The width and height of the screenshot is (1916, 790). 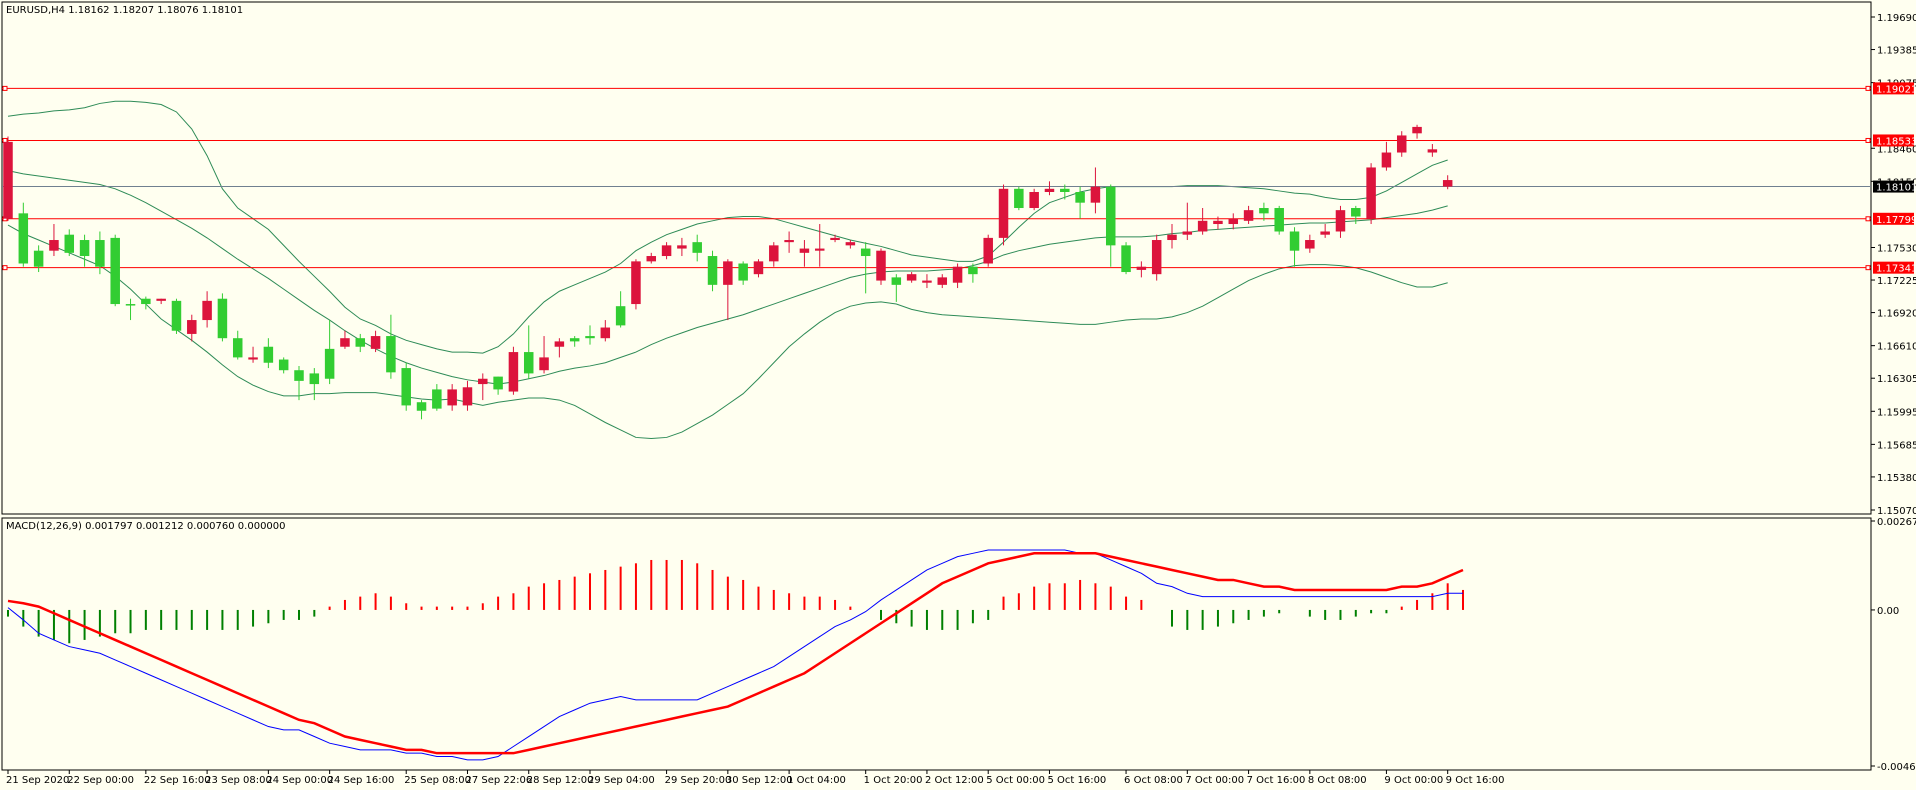 I want to click on time-axis-label: 7 Oct 16:00, so click(x=1276, y=780).